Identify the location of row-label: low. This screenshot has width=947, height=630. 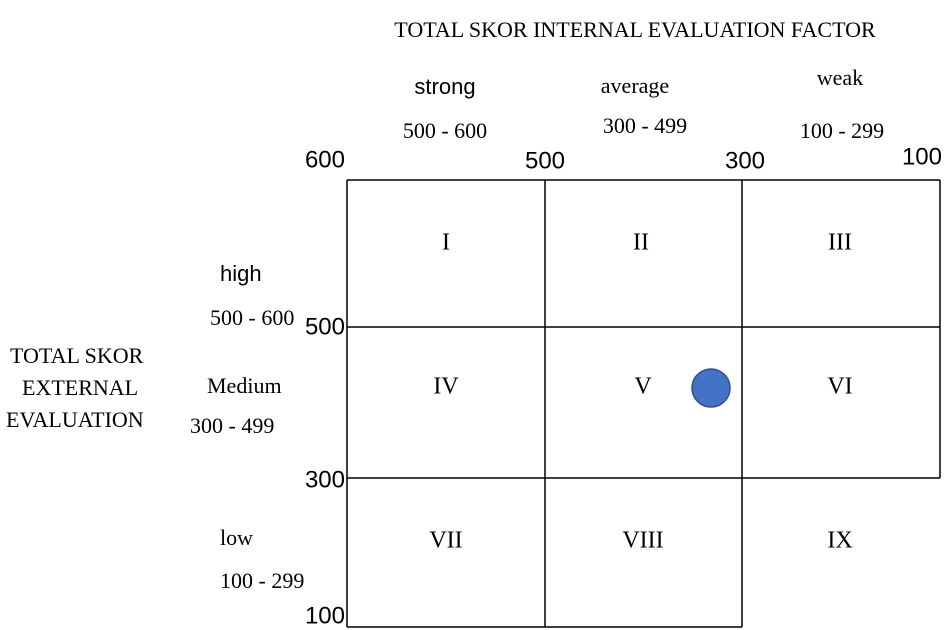
(236, 537).